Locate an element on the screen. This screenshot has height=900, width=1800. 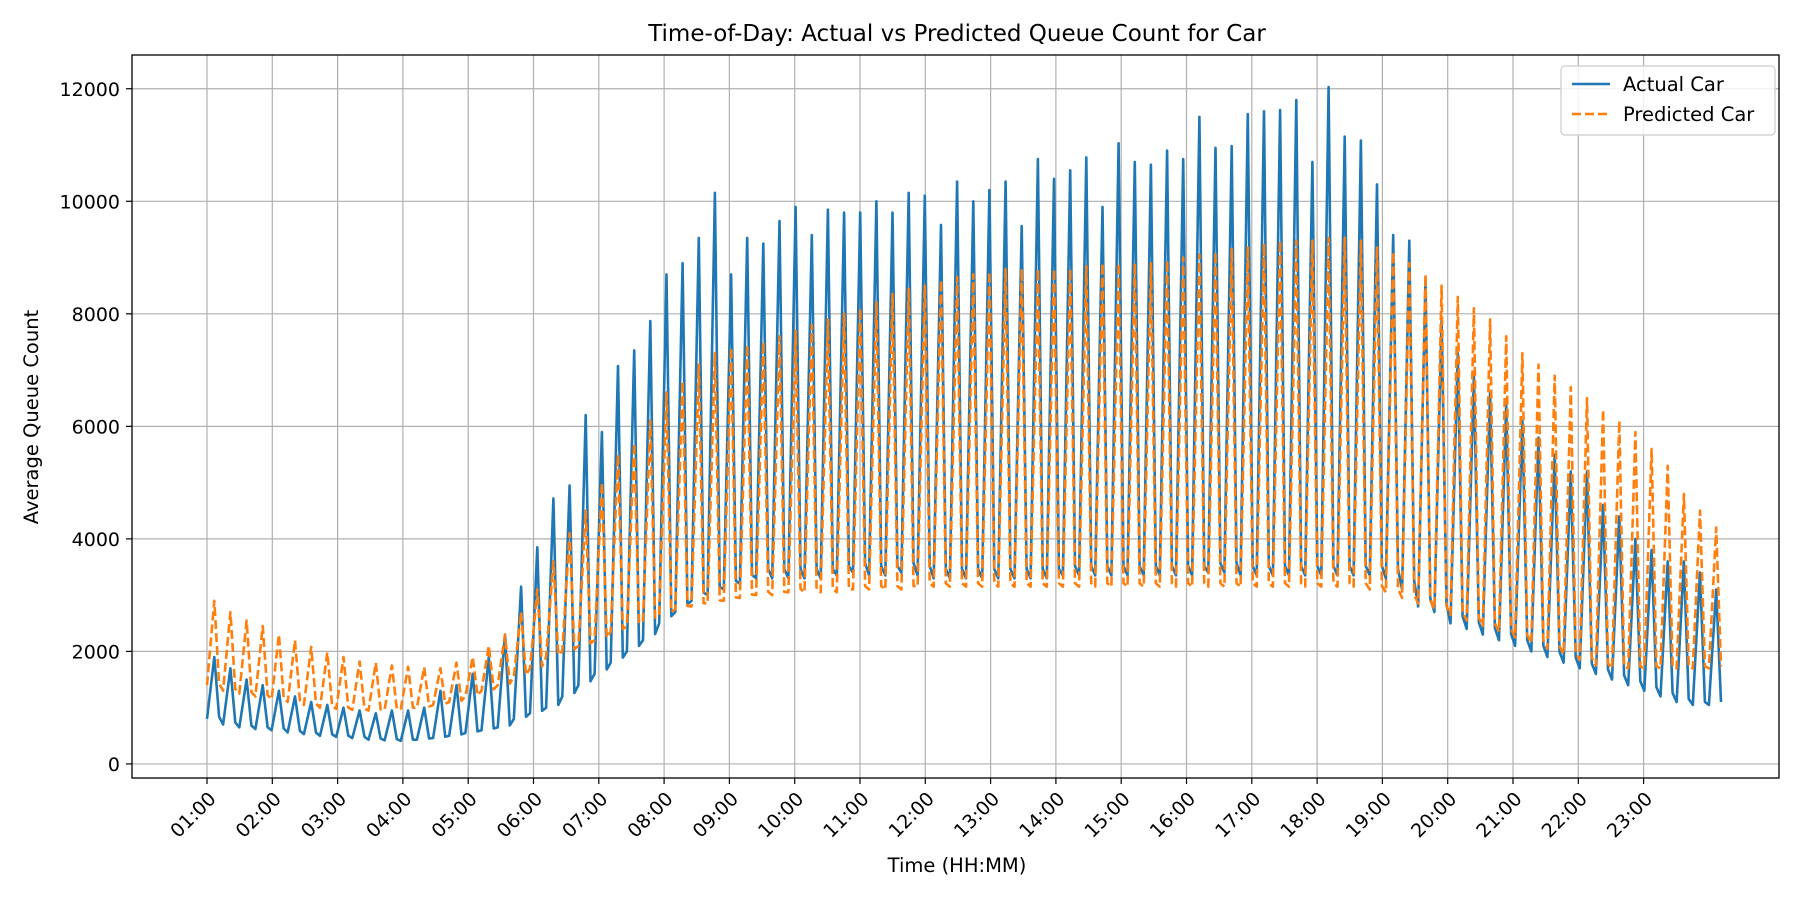
y-tick-label: 0 is located at coordinates (114, 765).